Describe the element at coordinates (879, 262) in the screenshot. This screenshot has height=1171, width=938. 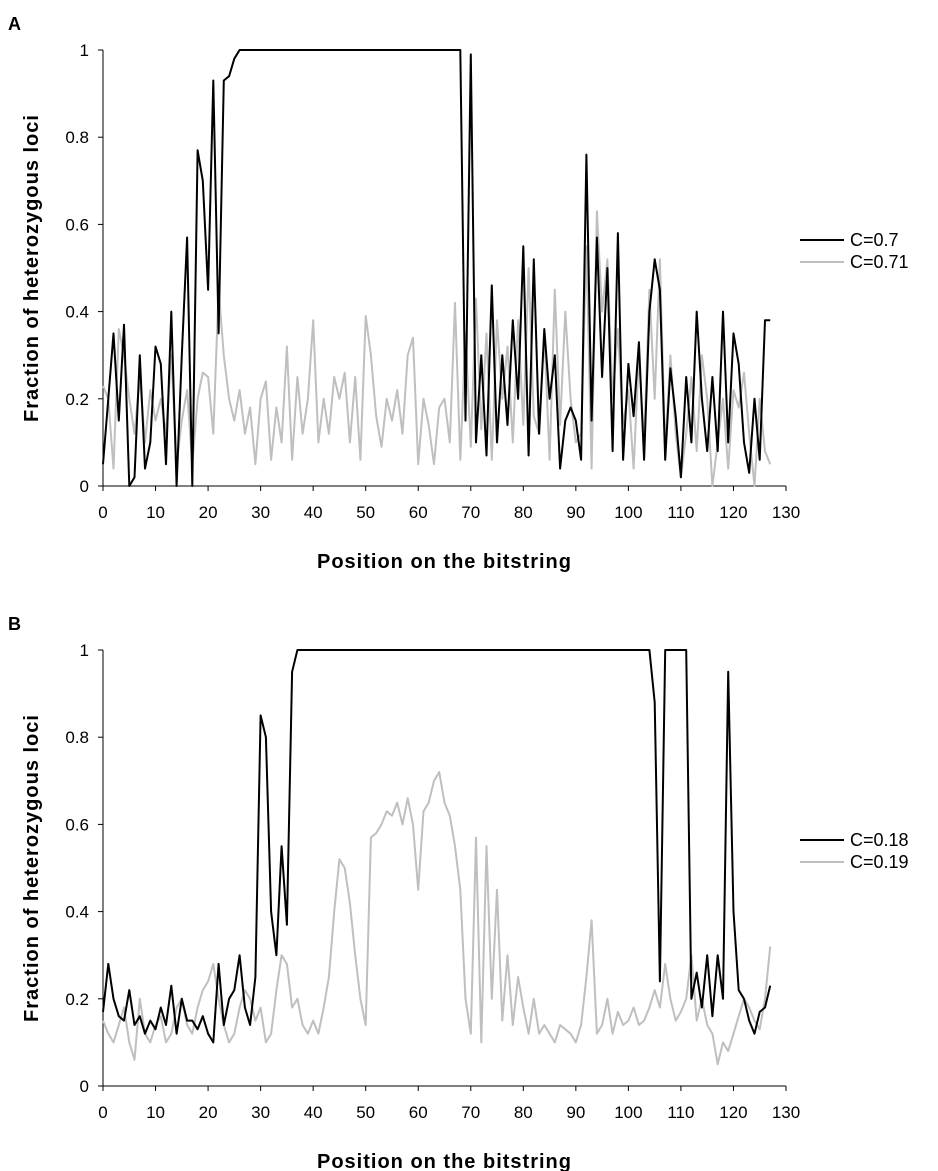
I see `legend-label: C=0.71` at that location.